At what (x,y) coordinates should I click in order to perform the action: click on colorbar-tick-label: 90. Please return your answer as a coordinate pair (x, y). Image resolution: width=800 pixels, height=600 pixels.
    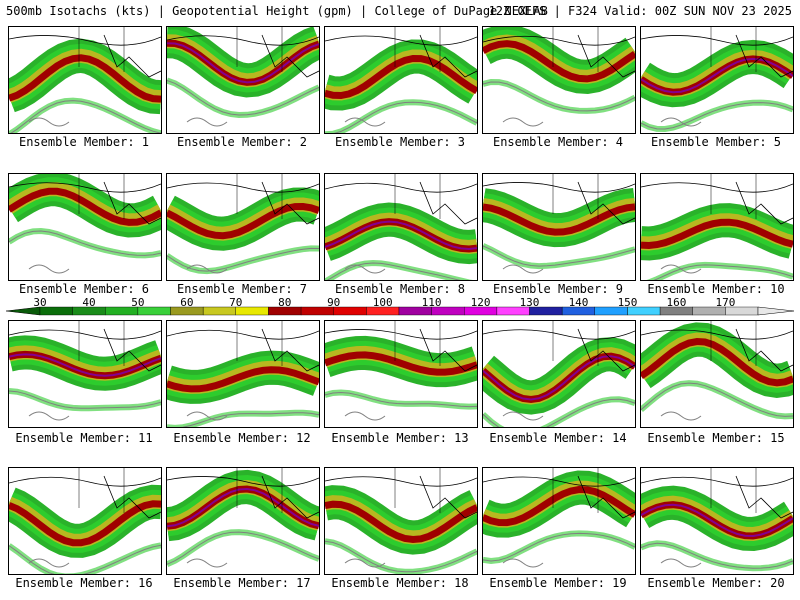
    Looking at the image, I should click on (334, 302).